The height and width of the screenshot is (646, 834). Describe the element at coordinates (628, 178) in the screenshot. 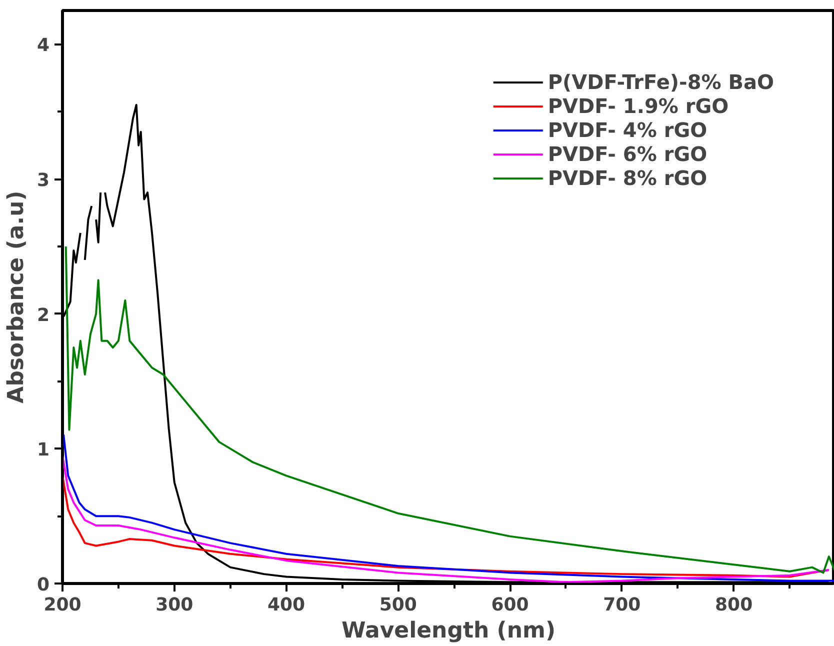

I see `legend-label: PVDF- 8% rGO` at that location.